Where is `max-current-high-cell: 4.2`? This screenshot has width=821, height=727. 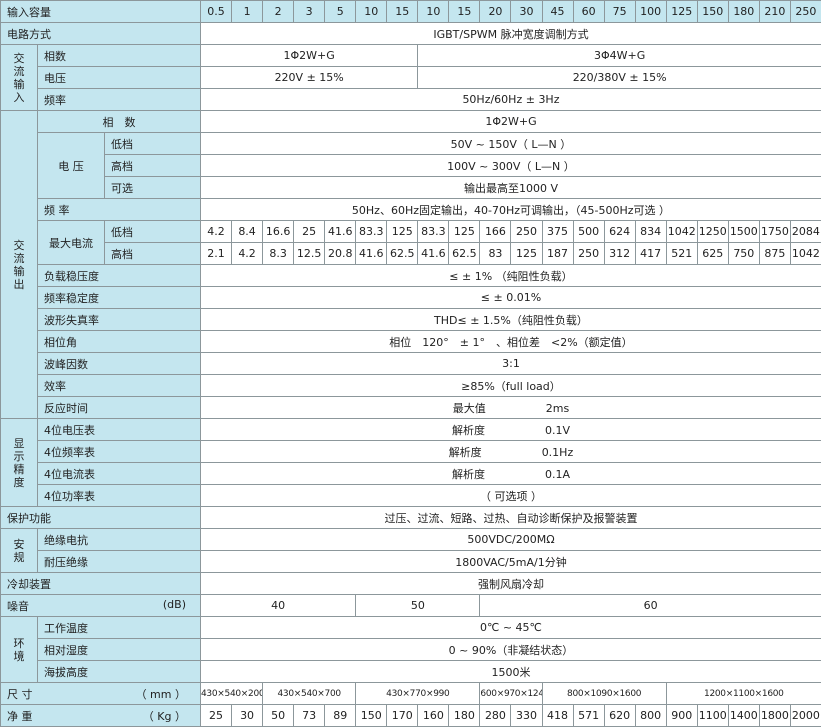 max-current-high-cell: 4.2 is located at coordinates (247, 254).